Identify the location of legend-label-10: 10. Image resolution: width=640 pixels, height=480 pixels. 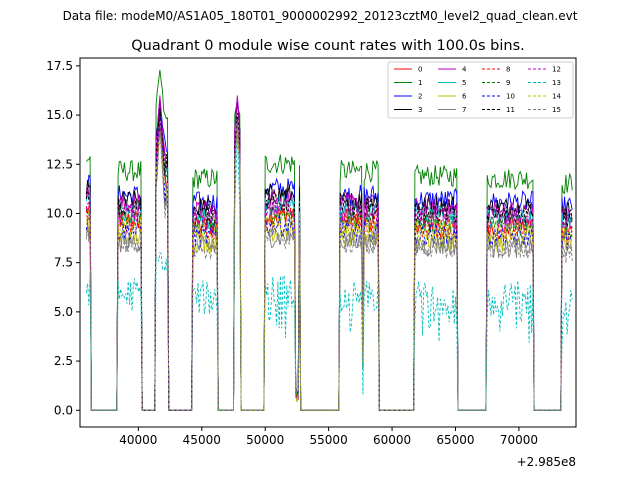
(510, 97).